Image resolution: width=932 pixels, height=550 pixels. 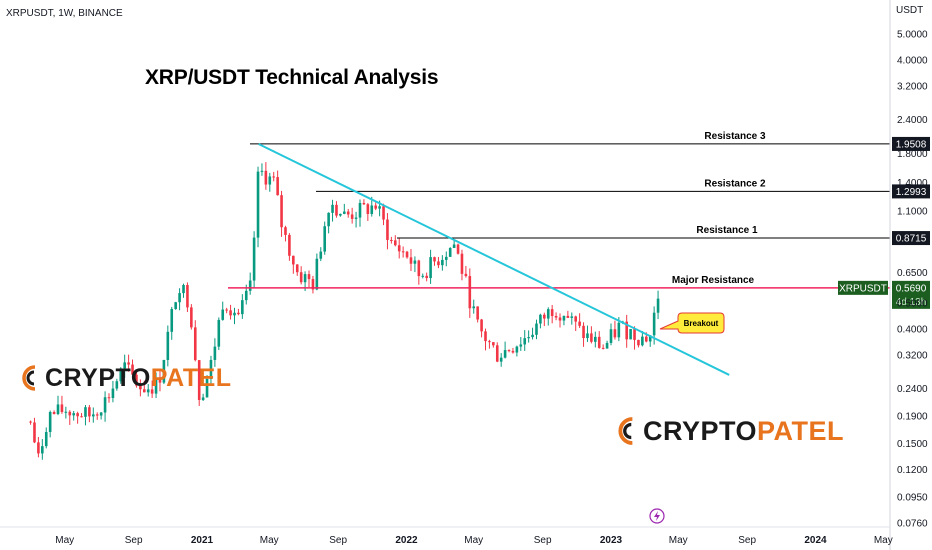 What do you see at coordinates (730, 431) in the screenshot?
I see `watermark-logo-right: CRYPTO PATEL` at bounding box center [730, 431].